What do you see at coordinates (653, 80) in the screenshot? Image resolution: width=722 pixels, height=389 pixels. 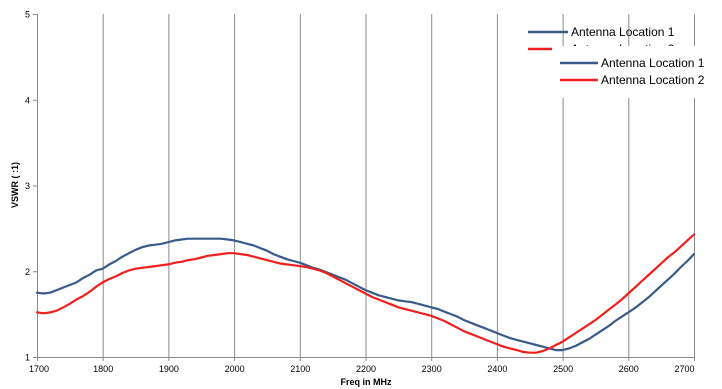 I see `legend-2-label-series-2: Antenna Location 2` at bounding box center [653, 80].